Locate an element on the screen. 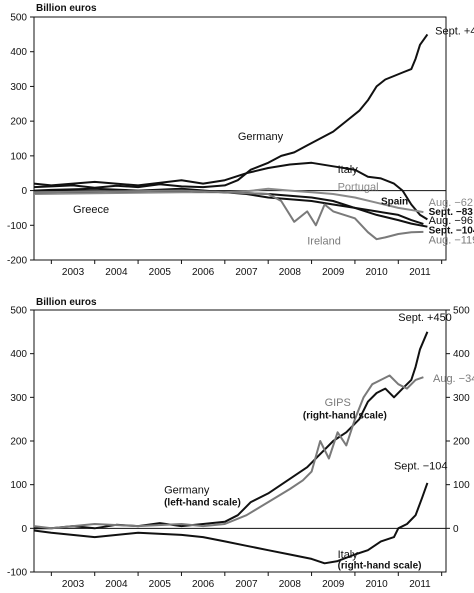  bottom-chart-x-tick-label: 2011 is located at coordinates (420, 584).